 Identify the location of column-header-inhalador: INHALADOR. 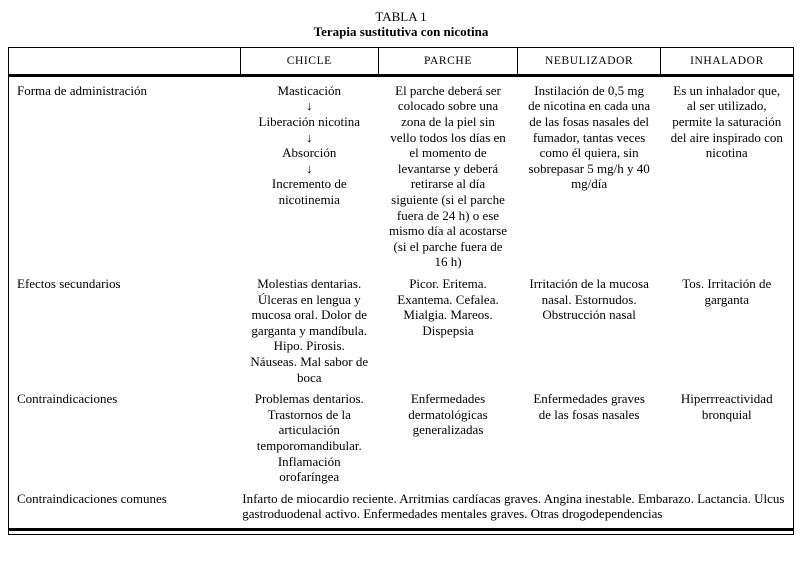
(726, 62).